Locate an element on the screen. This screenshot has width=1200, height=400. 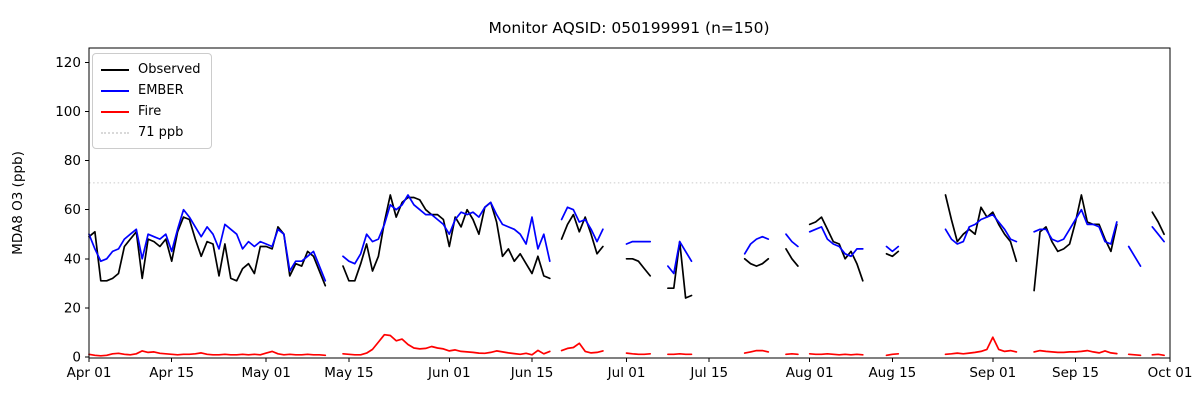
legend-label-observed: Observed is located at coordinates (169, 69).